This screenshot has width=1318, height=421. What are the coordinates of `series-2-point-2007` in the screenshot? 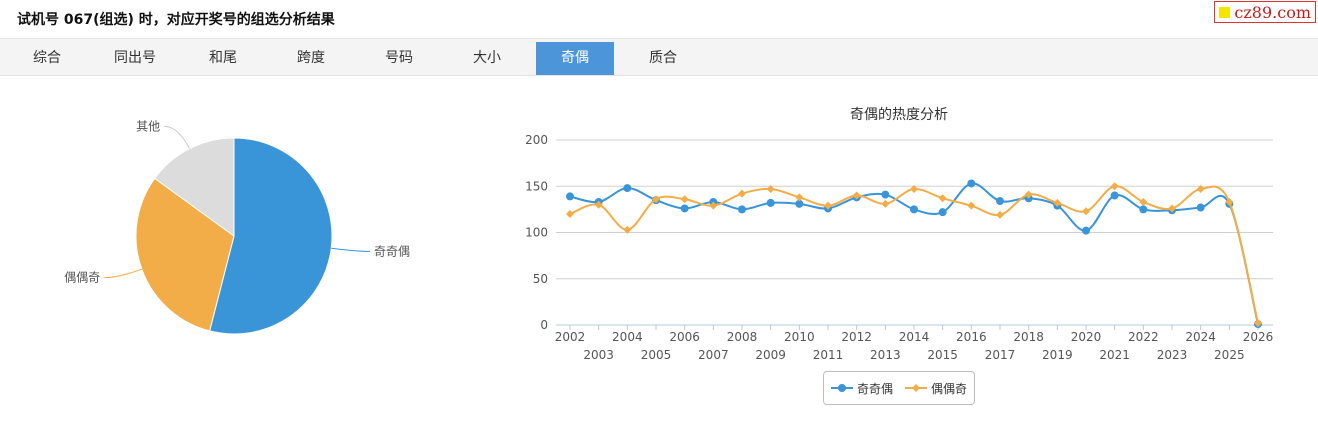 It's located at (713, 205).